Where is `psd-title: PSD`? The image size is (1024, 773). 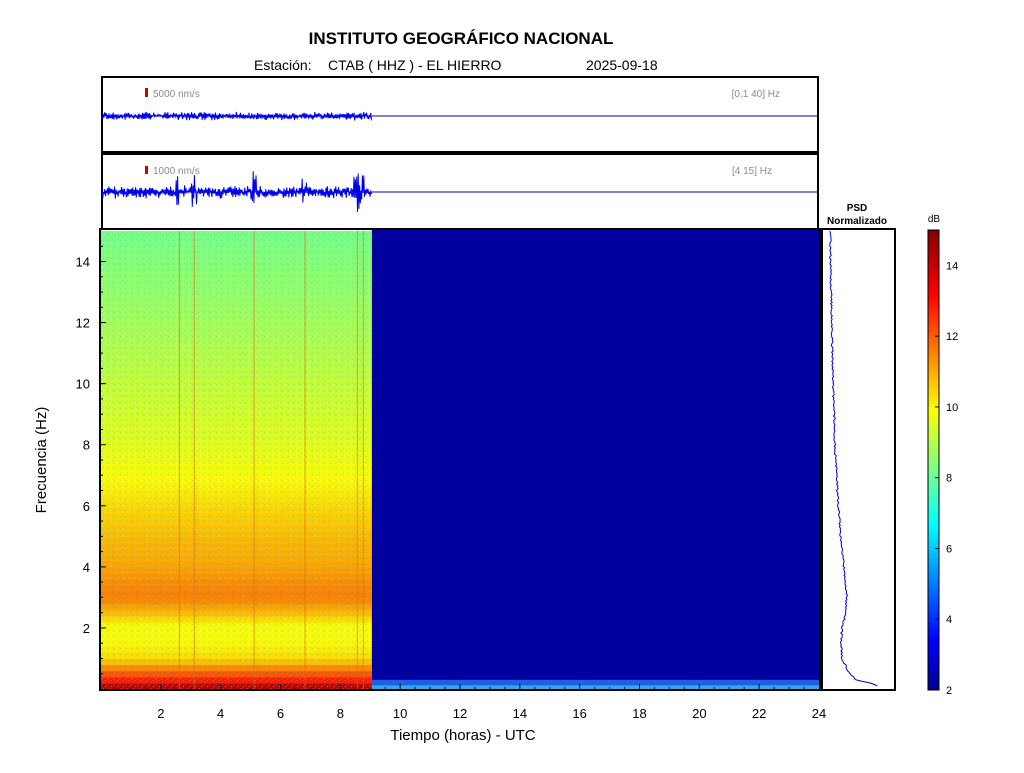 psd-title: PSD is located at coordinates (857, 208).